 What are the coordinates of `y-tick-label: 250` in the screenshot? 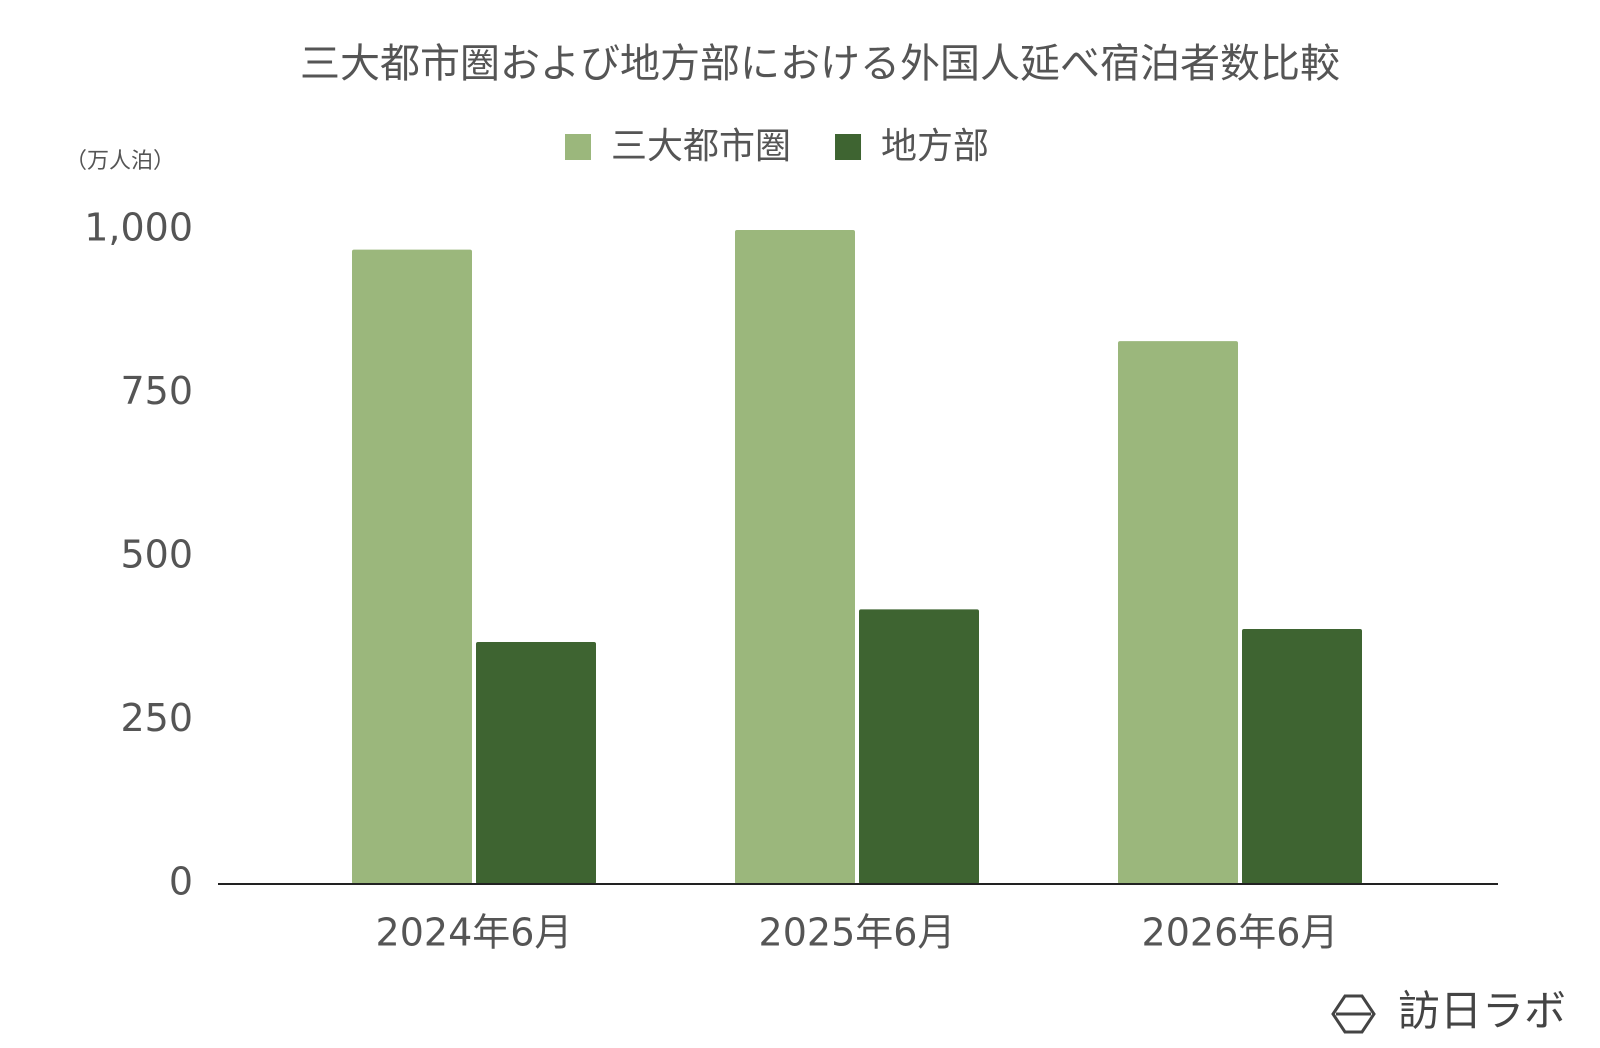 It's located at (156, 718).